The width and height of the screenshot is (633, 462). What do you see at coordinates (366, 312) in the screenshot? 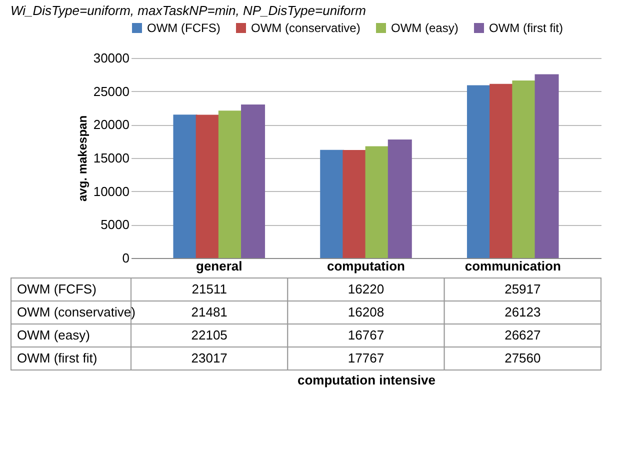
I see `data-label: 16208` at bounding box center [366, 312].